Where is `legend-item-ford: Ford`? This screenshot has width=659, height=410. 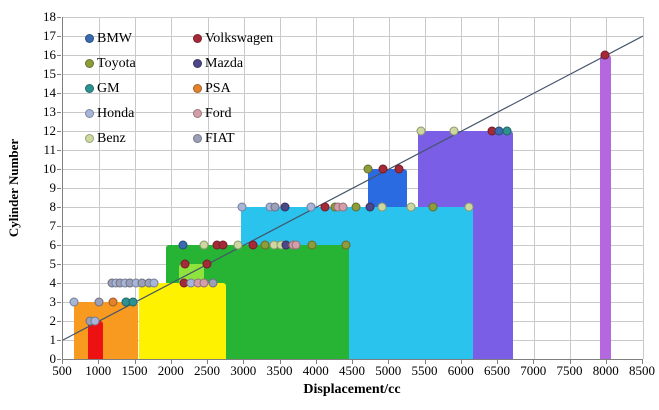 legend-item-ford: Ford is located at coordinates (233, 113).